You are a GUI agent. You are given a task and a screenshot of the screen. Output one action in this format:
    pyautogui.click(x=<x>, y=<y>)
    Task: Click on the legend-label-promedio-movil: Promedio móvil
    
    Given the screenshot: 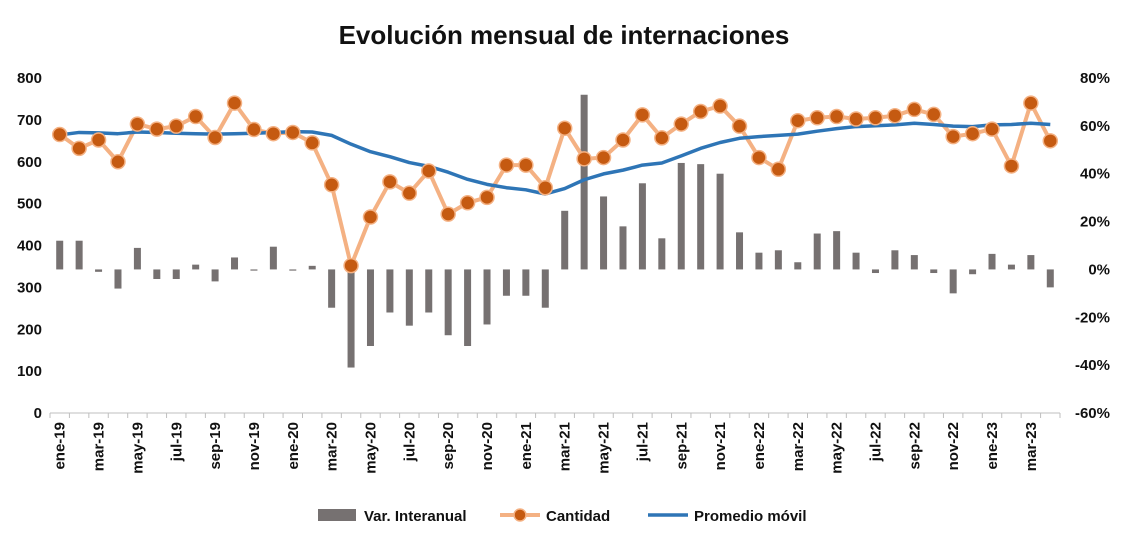 What is the action you would take?
    pyautogui.click(x=750, y=516)
    